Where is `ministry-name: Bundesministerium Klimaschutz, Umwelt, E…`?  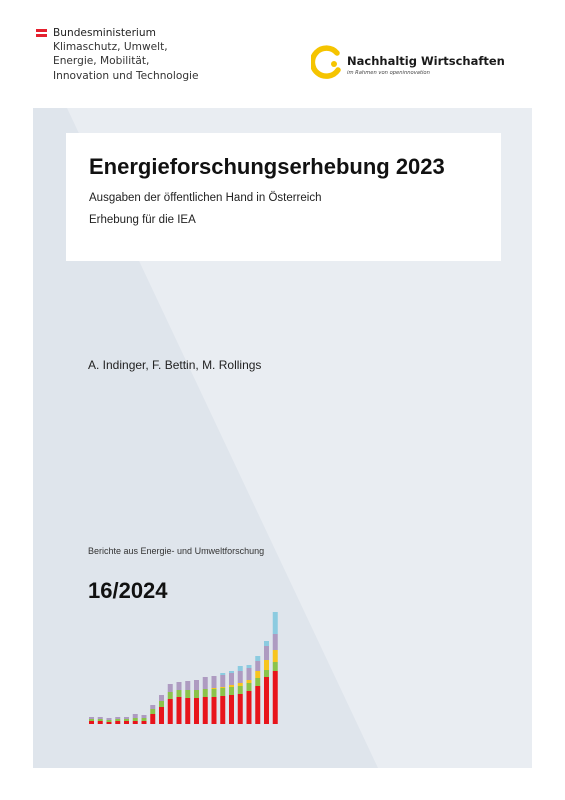
ministry-name: Bundesministerium Klimaschutz, Umwelt, E… is located at coordinates (126, 54).